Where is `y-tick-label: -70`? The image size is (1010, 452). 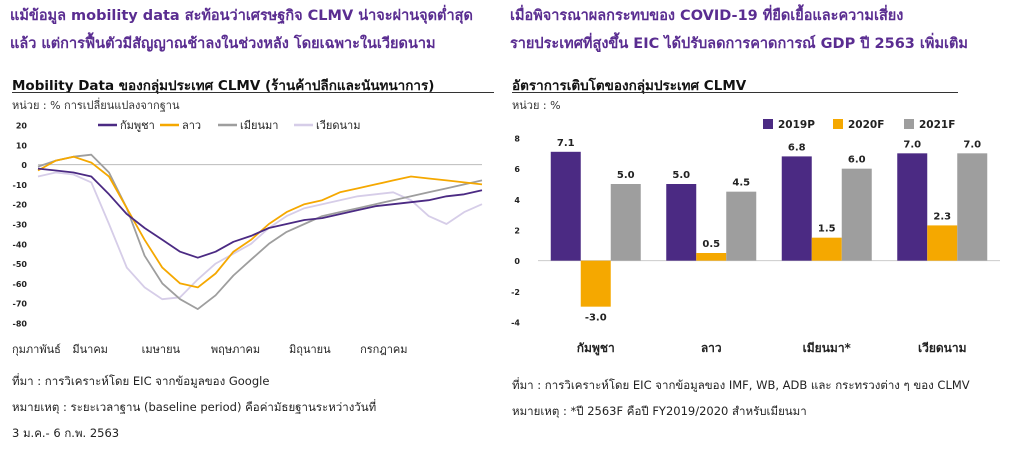 y-tick-label: -70 is located at coordinates (20, 304).